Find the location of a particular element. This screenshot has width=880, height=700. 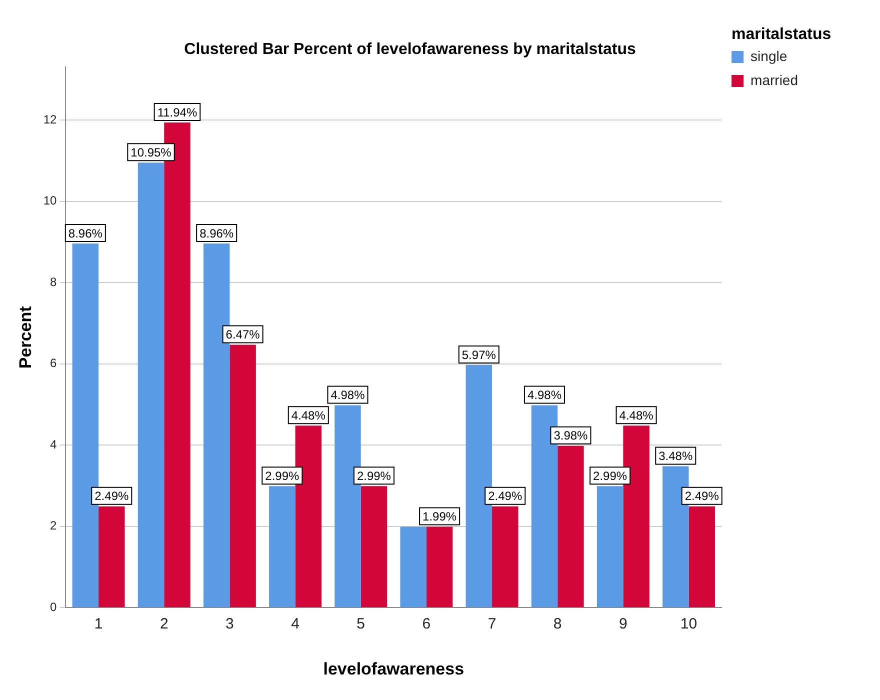

x-tick-label: 5 is located at coordinates (361, 624).